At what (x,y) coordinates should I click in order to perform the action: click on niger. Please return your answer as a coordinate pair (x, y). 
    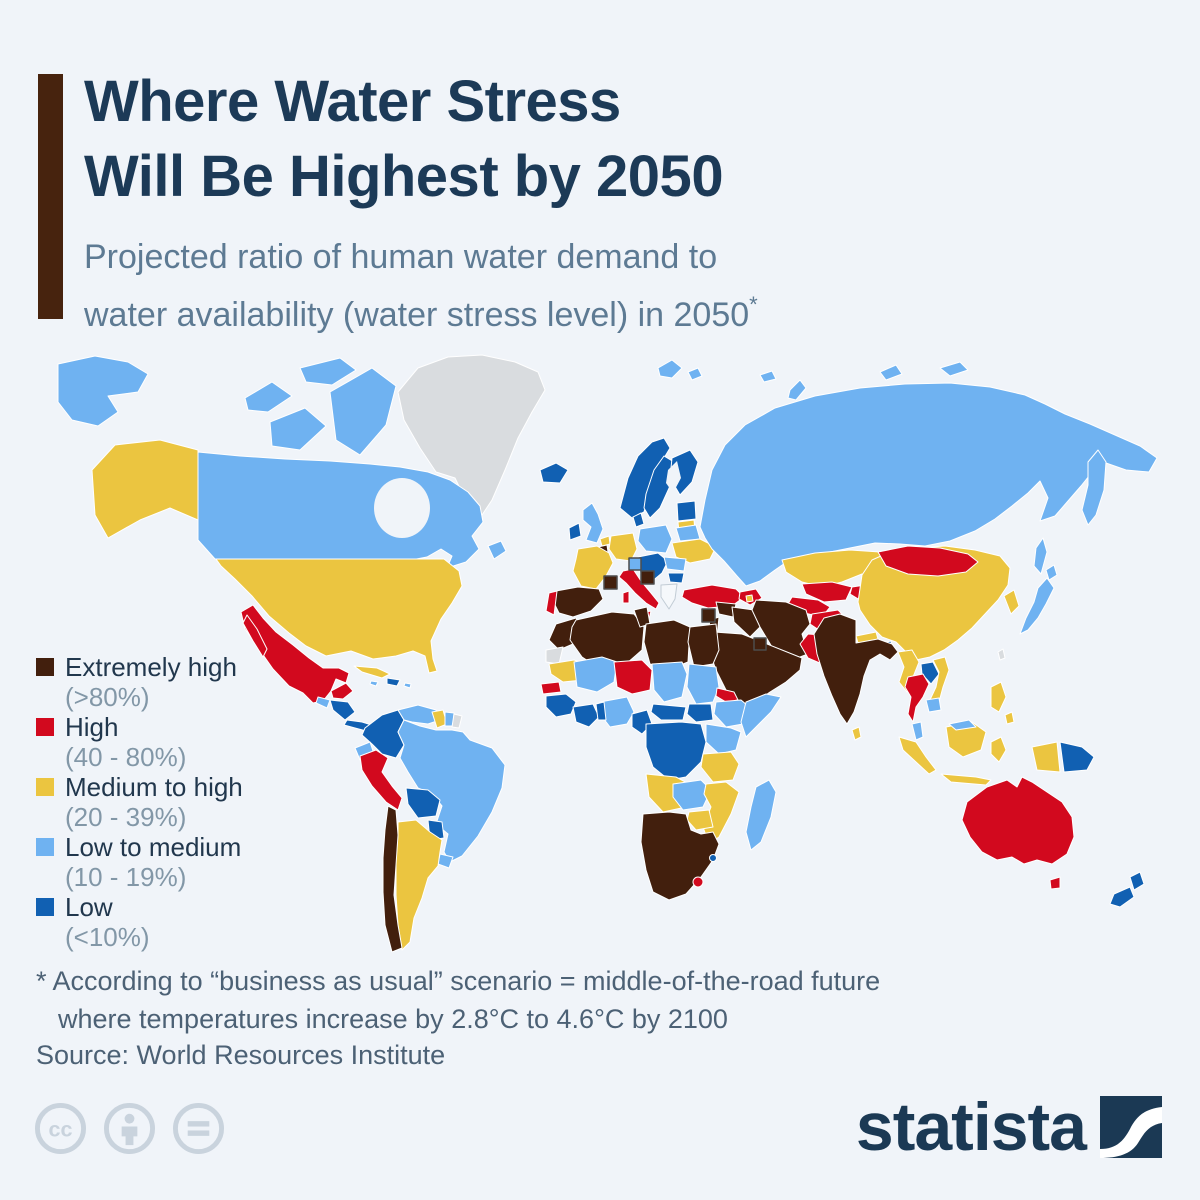
    Looking at the image, I should click on (633, 677).